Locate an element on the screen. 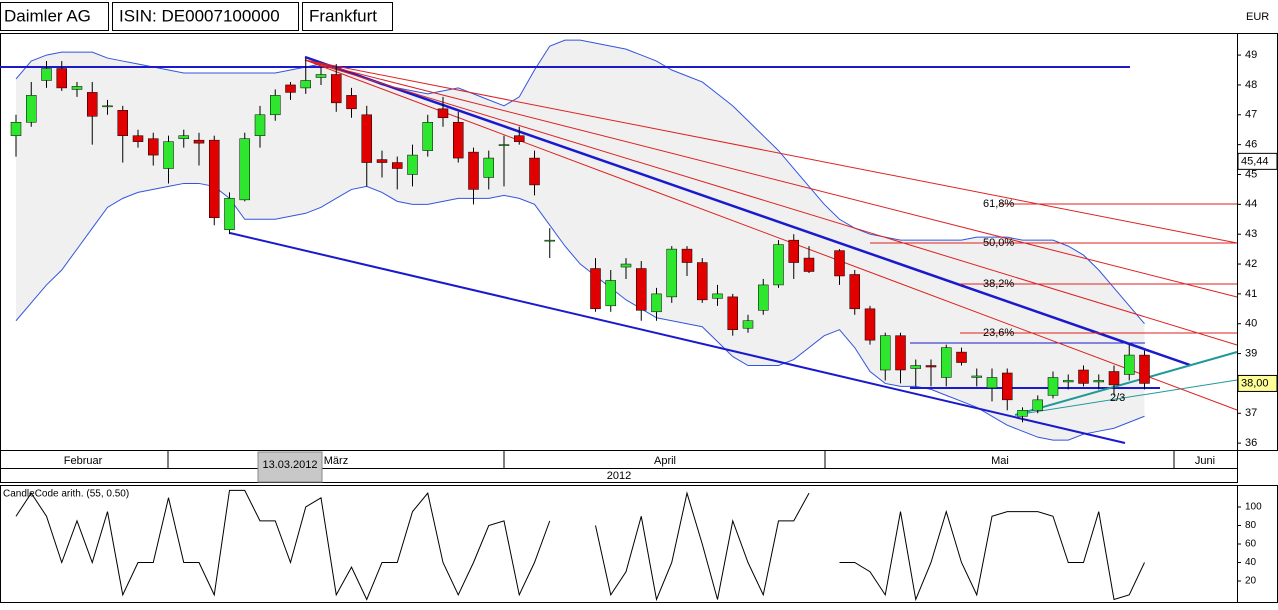 The height and width of the screenshot is (610, 1278). month-label: Juni is located at coordinates (1205, 461).